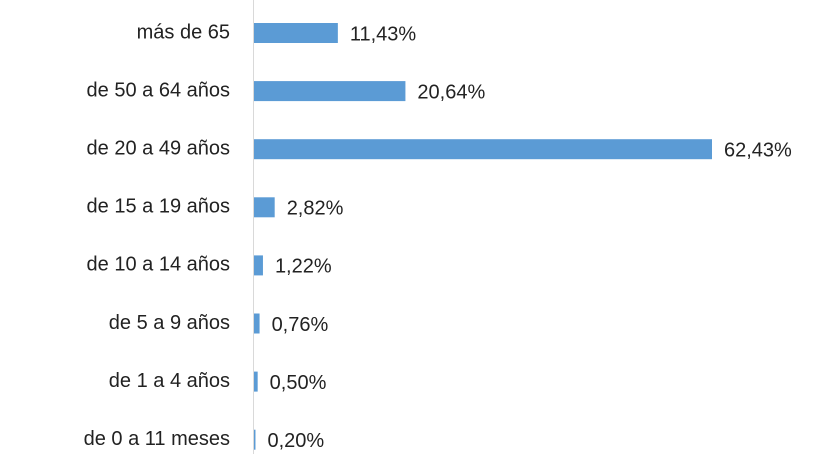  I want to click on y-tick-label: de 50 a 64 años, so click(158, 90).